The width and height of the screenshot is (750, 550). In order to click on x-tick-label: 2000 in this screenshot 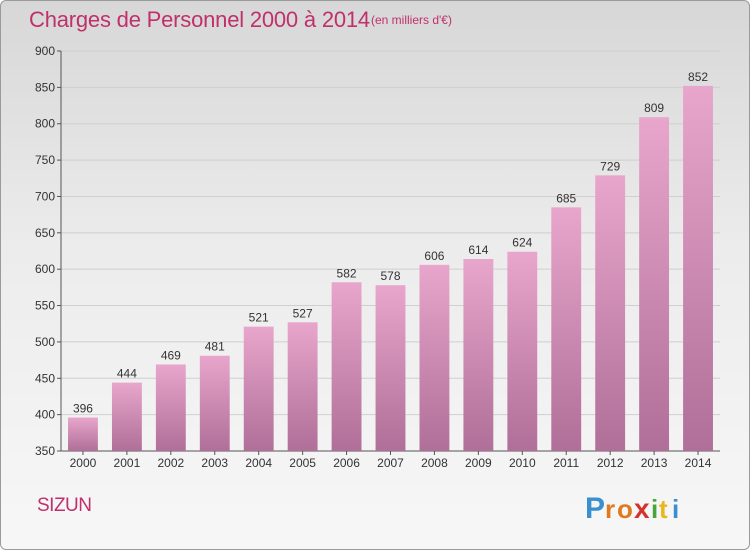, I will do `click(83, 463)`.